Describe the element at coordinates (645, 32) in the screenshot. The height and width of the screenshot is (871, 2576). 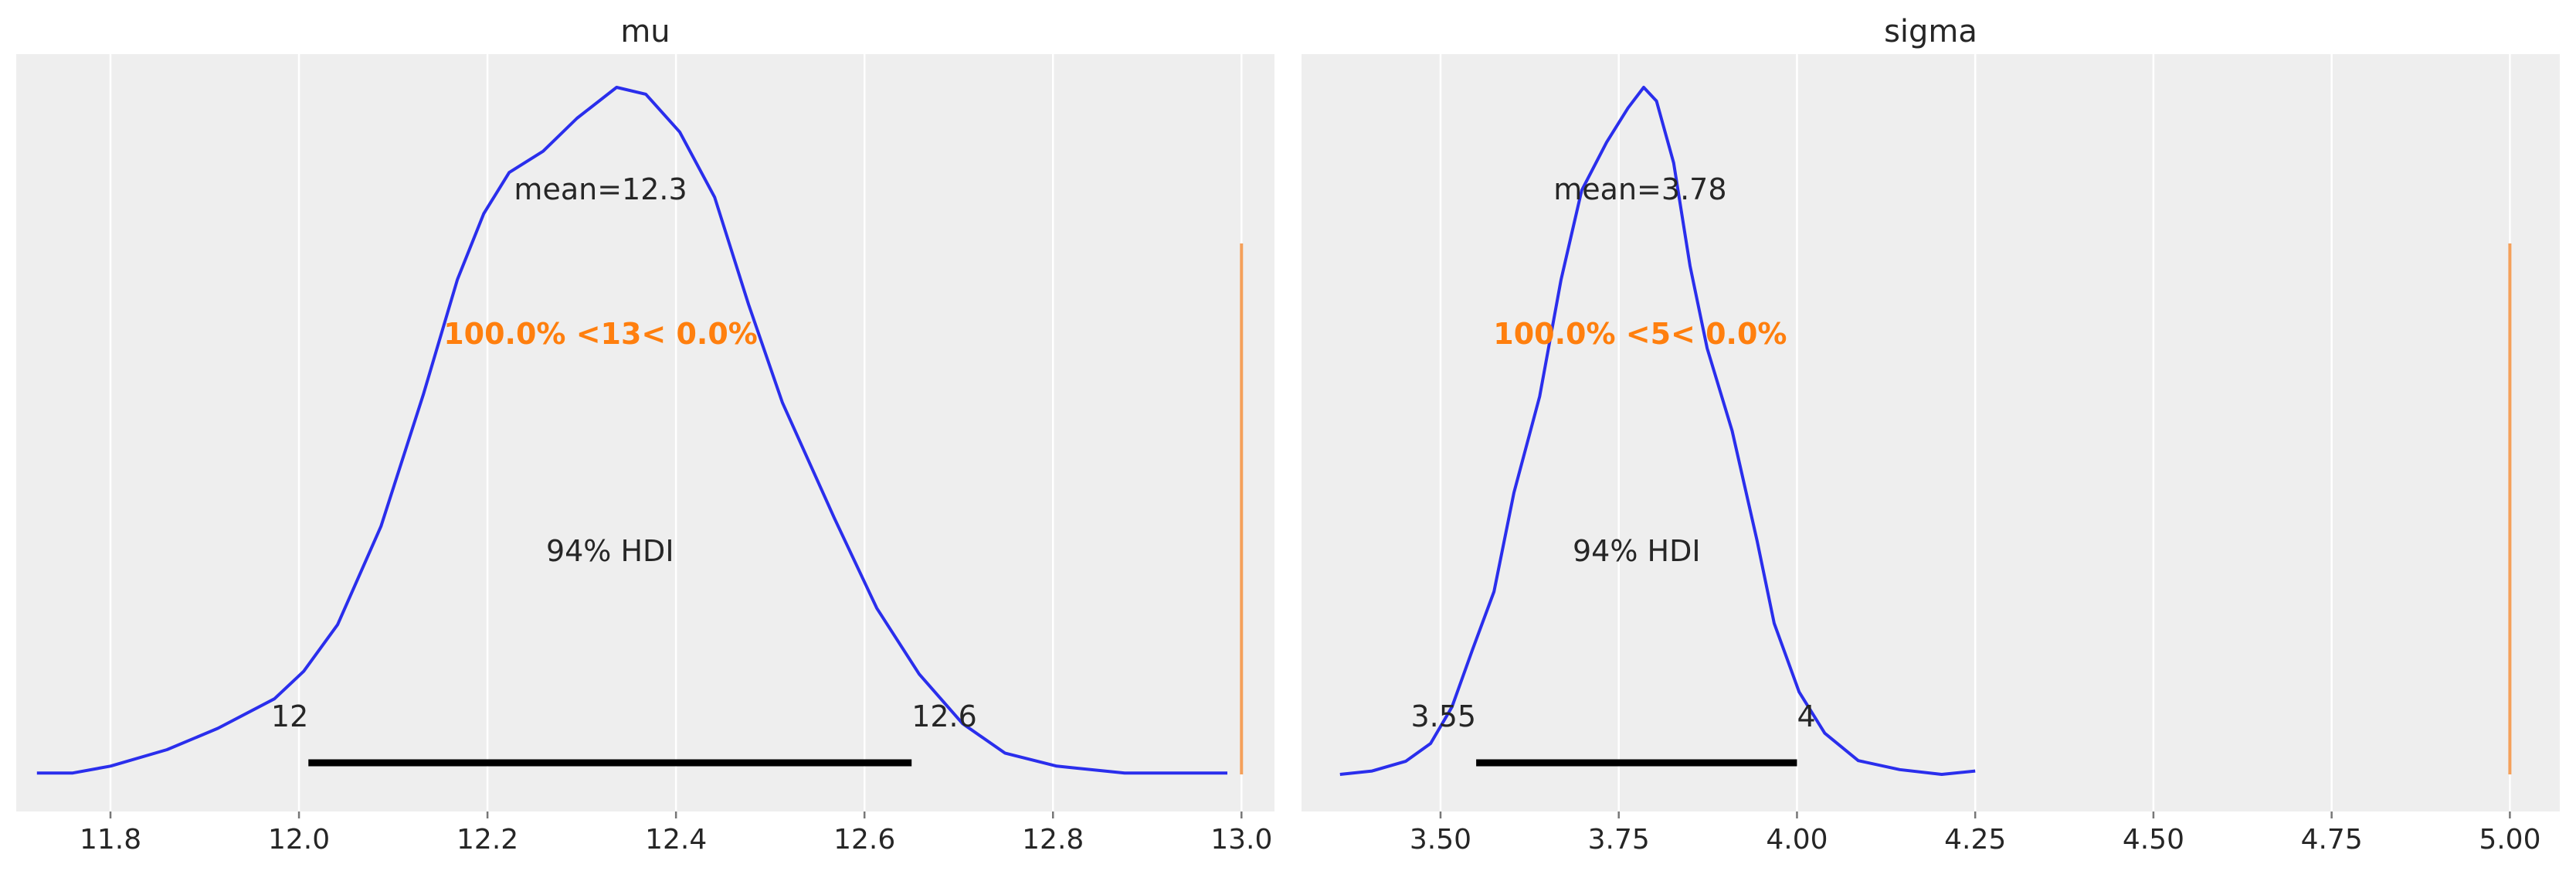
I see `subplot-title: mu` at that location.